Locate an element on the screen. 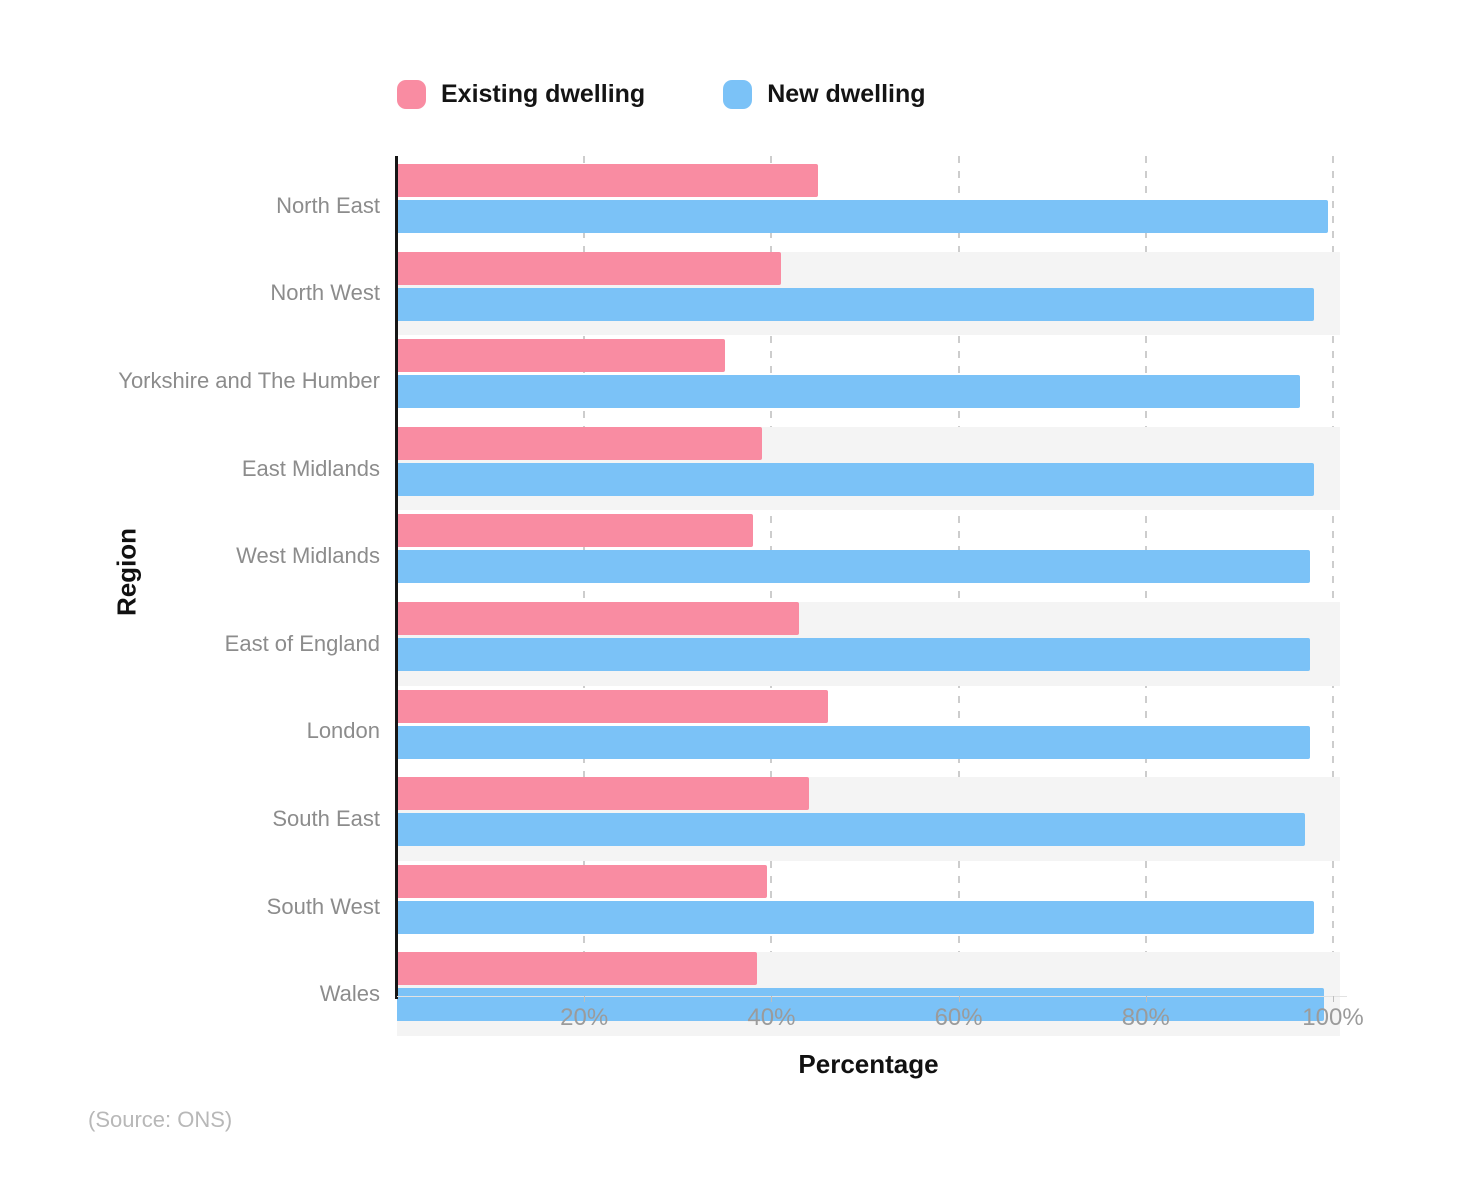 The image size is (1467, 1192). region-row-west-midlands: West Midlands is located at coordinates (788, 556).